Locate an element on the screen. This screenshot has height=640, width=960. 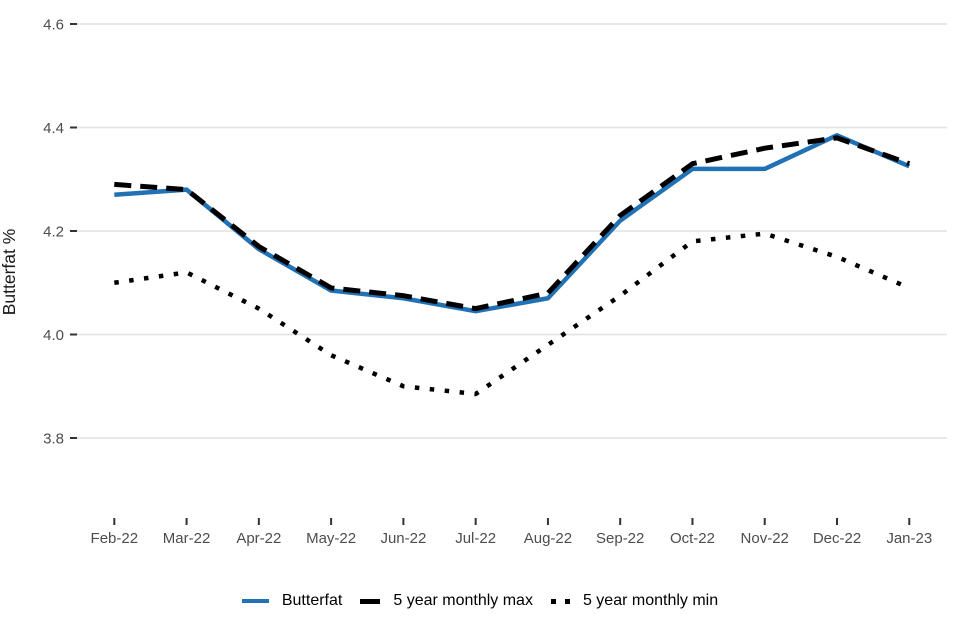
y-tick-label: 4.2 is located at coordinates (53, 231).